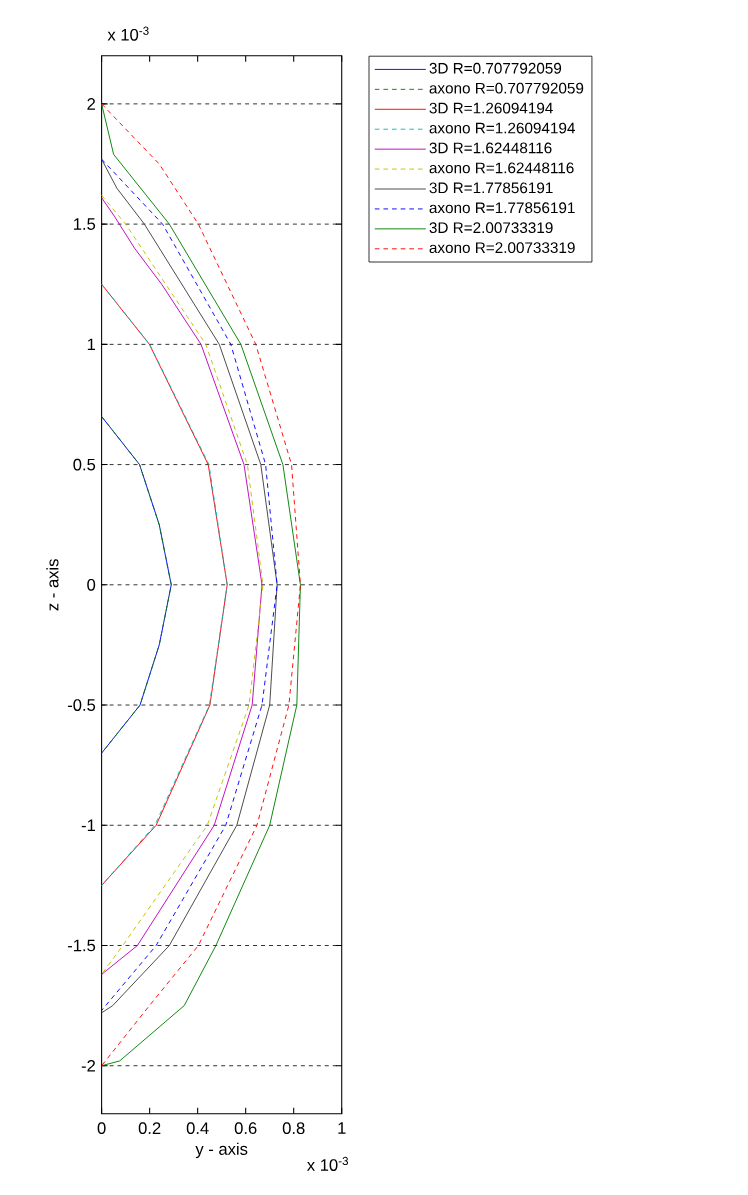 Image resolution: width=748 pixels, height=1195 pixels. What do you see at coordinates (245, 1128) in the screenshot?
I see `x-tick-label: 0.6` at bounding box center [245, 1128].